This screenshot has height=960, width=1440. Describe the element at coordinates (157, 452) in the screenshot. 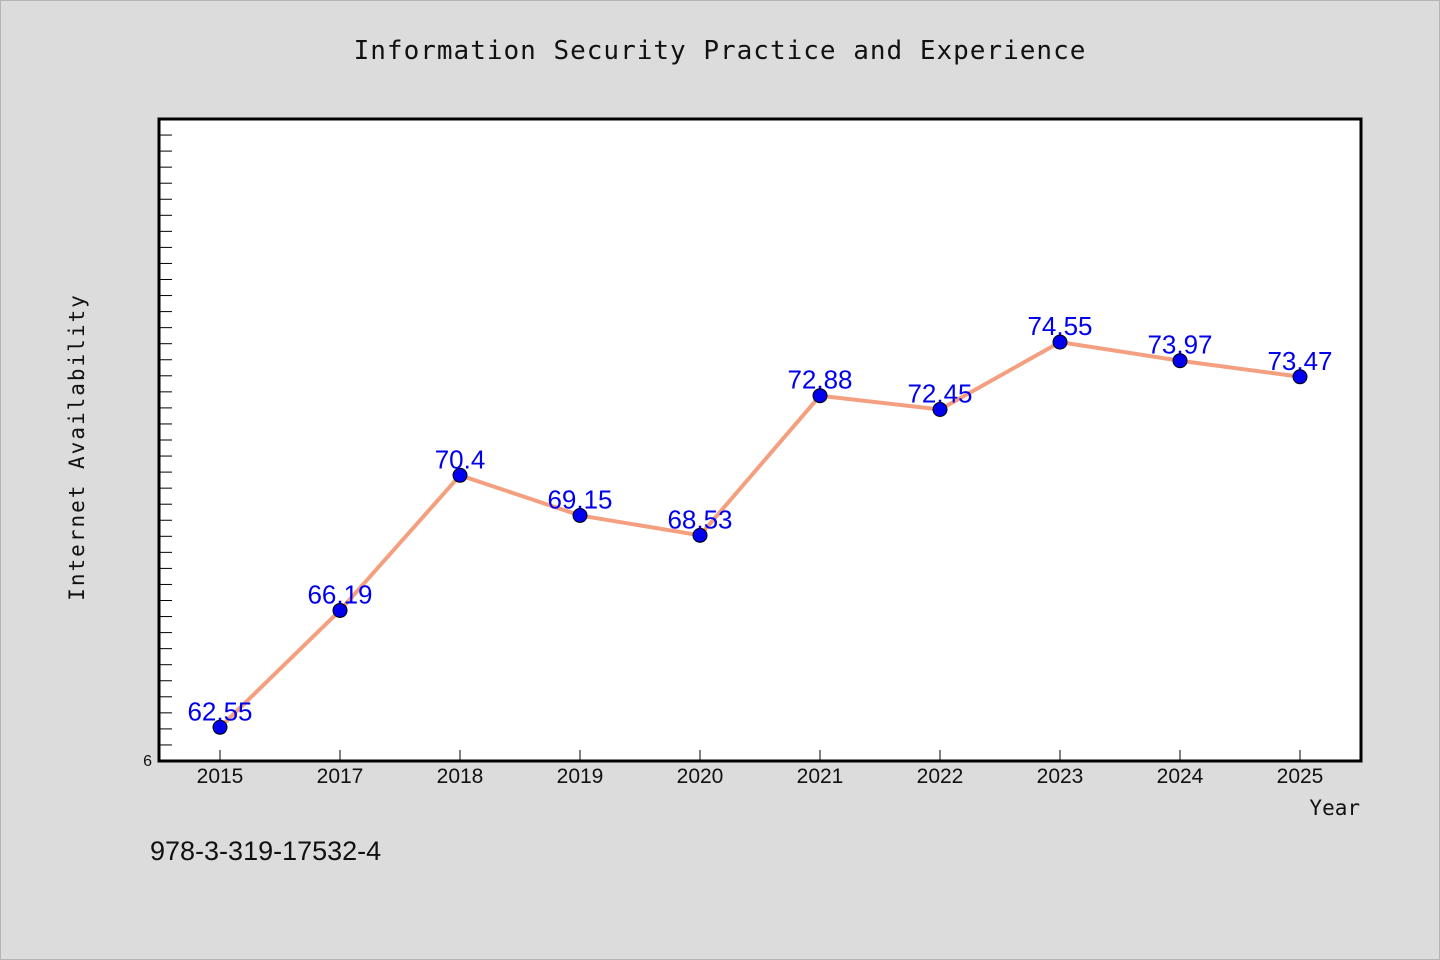

I see `y-ticks: 6` at that location.